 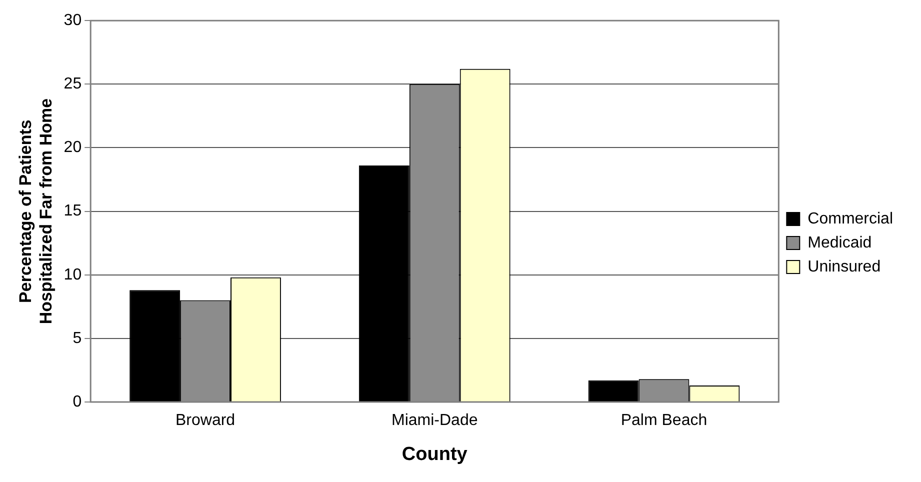 What do you see at coordinates (73, 84) in the screenshot?
I see `y-tick-label: 25` at bounding box center [73, 84].